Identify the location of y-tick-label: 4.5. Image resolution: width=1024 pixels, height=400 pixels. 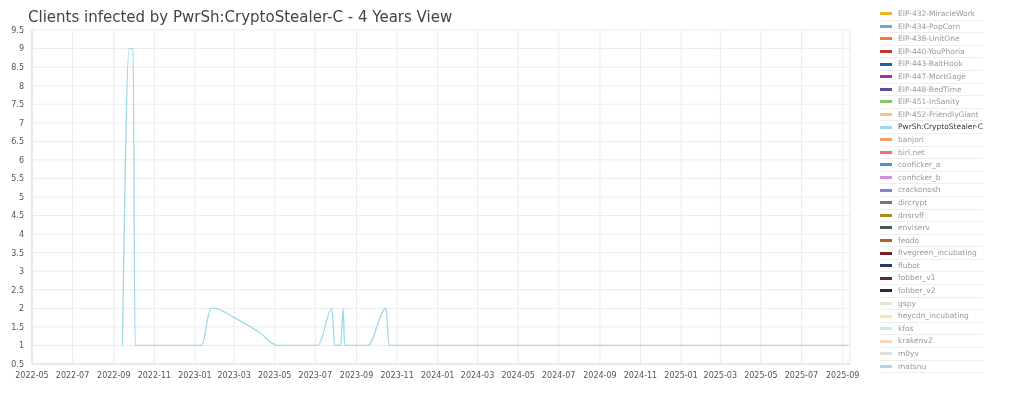
(17, 216).